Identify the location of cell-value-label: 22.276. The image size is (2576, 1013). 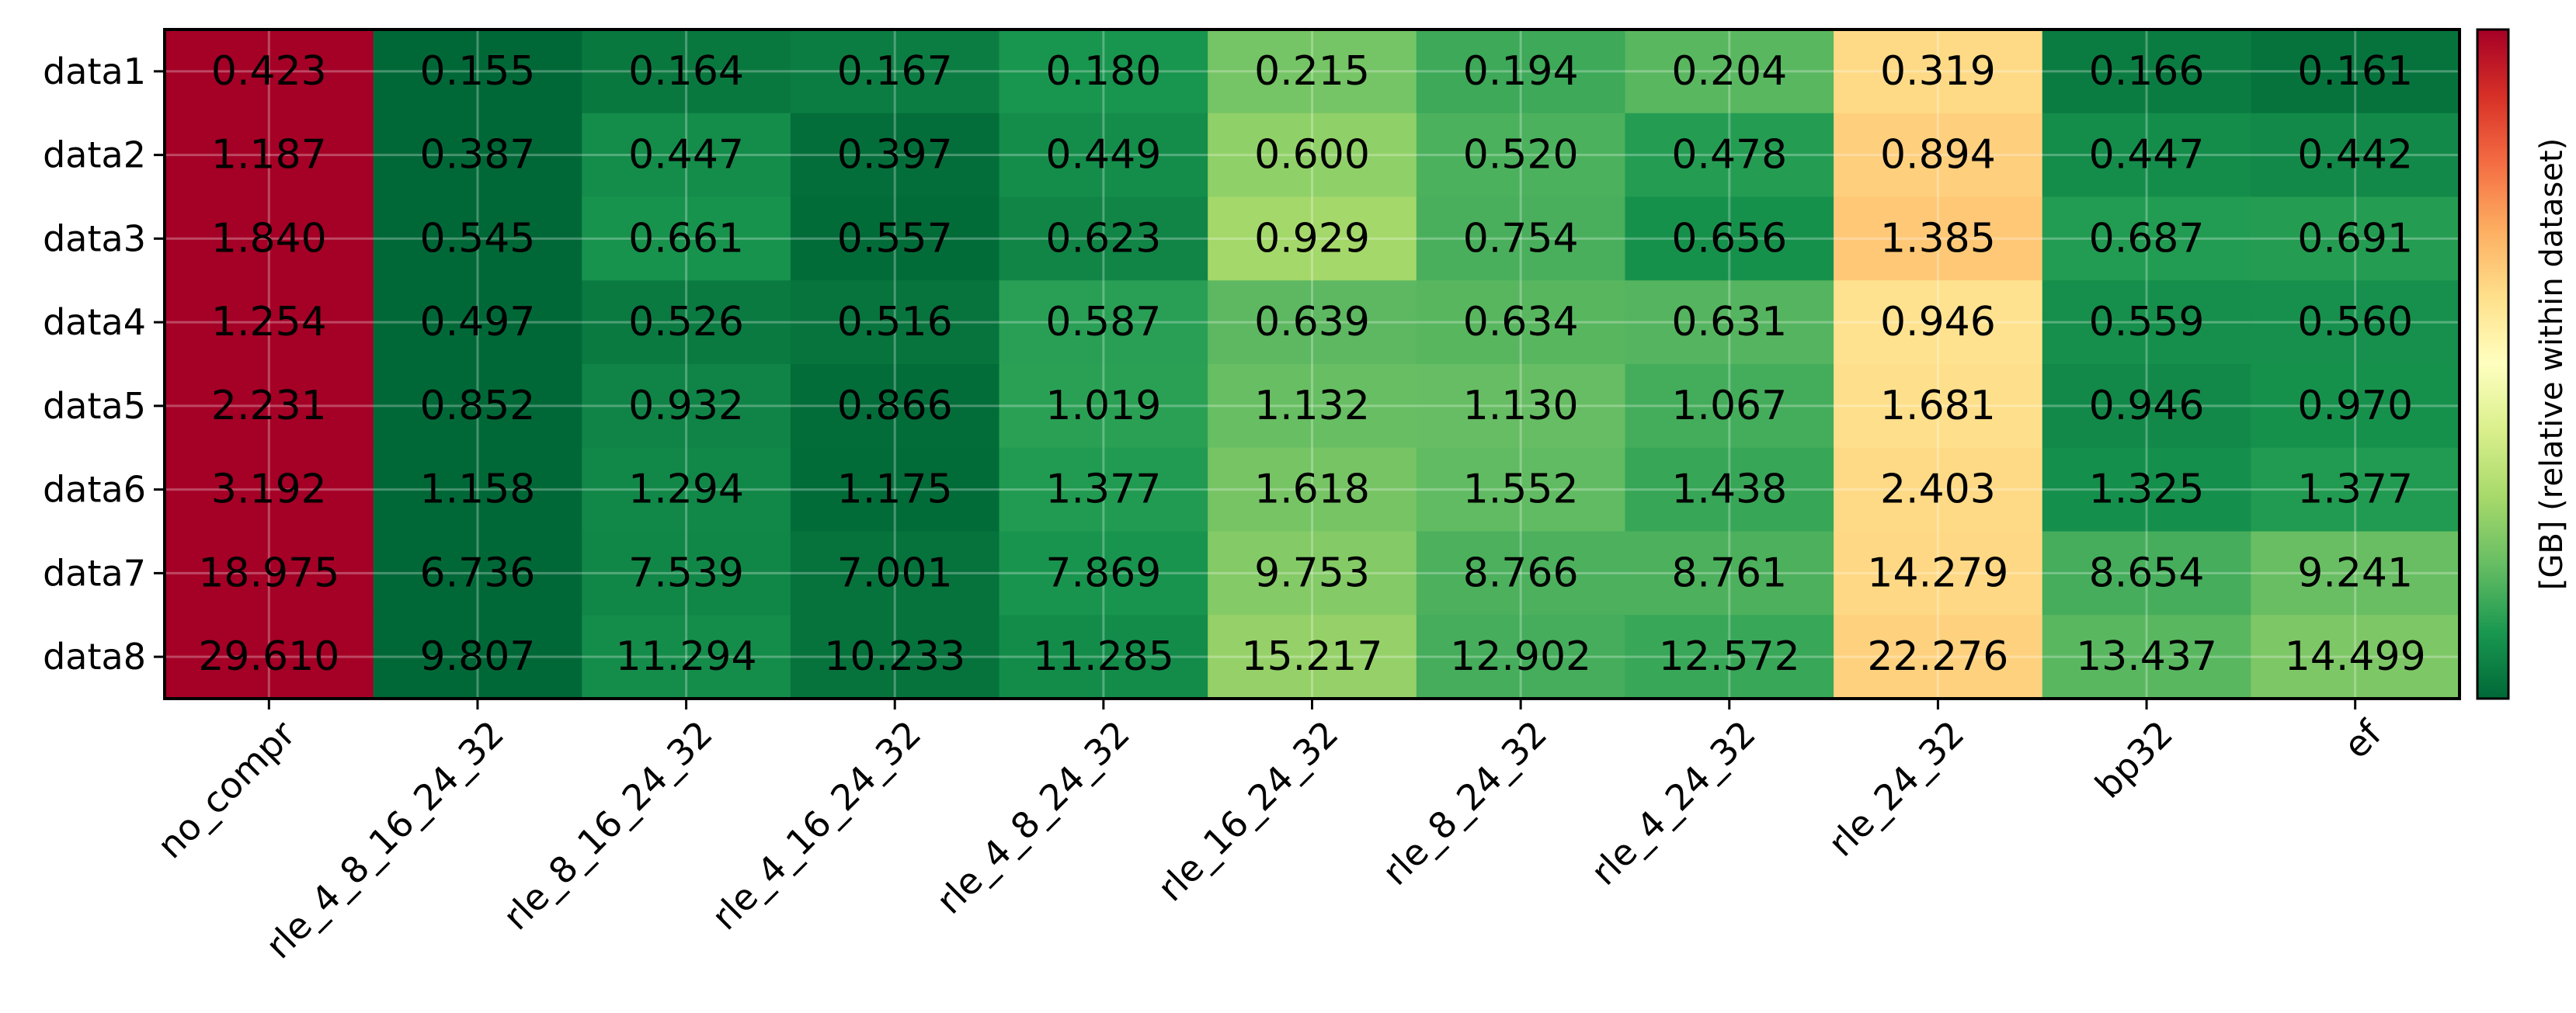
(1937, 656).